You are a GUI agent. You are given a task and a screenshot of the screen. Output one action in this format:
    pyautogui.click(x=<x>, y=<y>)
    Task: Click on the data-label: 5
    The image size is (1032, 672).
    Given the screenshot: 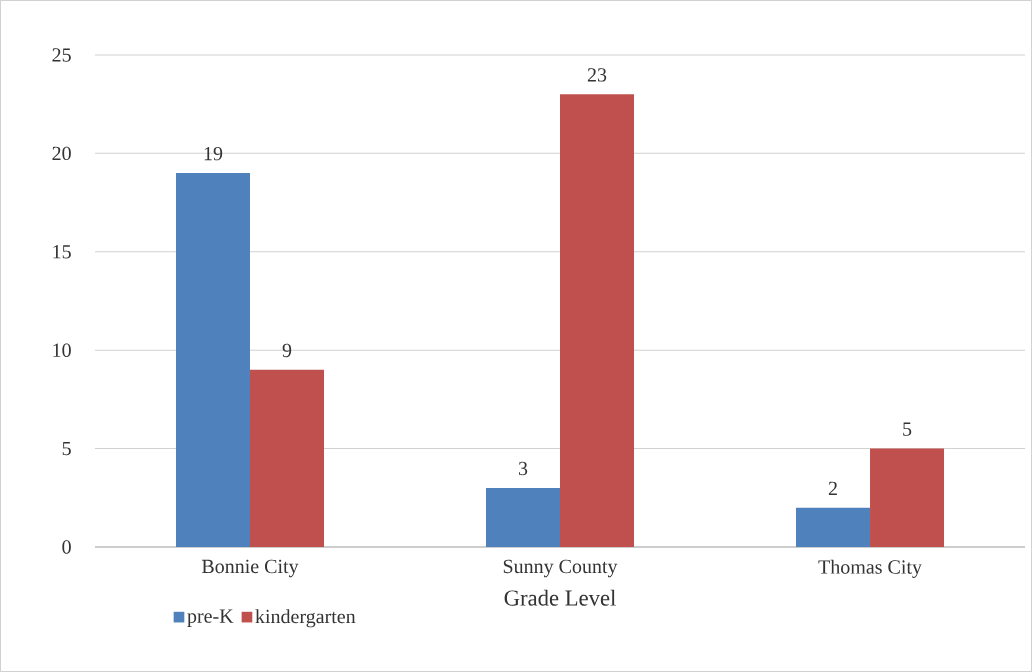 What is the action you would take?
    pyautogui.click(x=907, y=429)
    